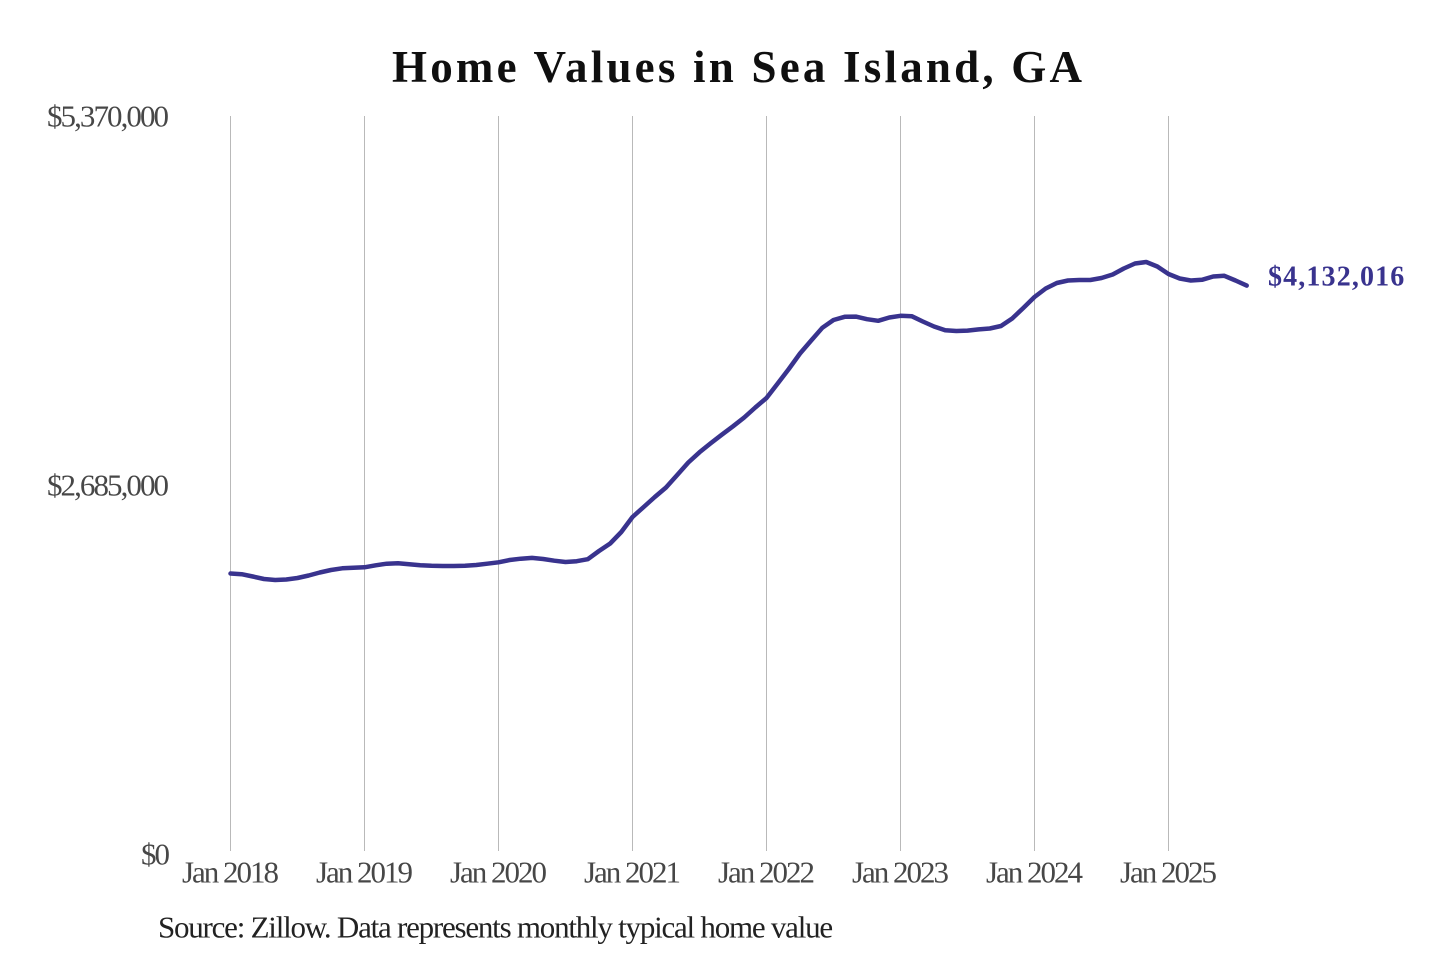 This screenshot has width=1440, height=960. I want to click on svg-text: Jan 2021, so click(632, 872).